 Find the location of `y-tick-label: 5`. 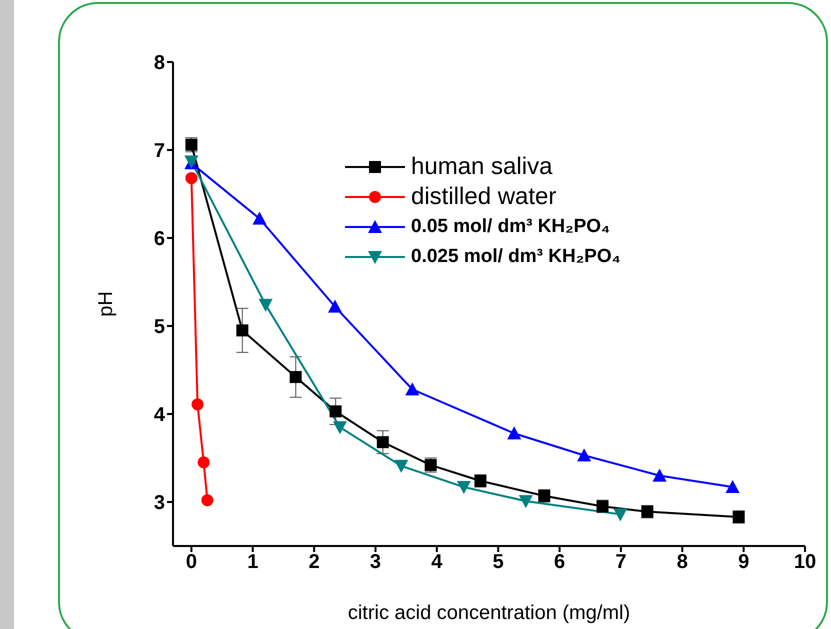

y-tick-label: 5 is located at coordinates (159, 327).